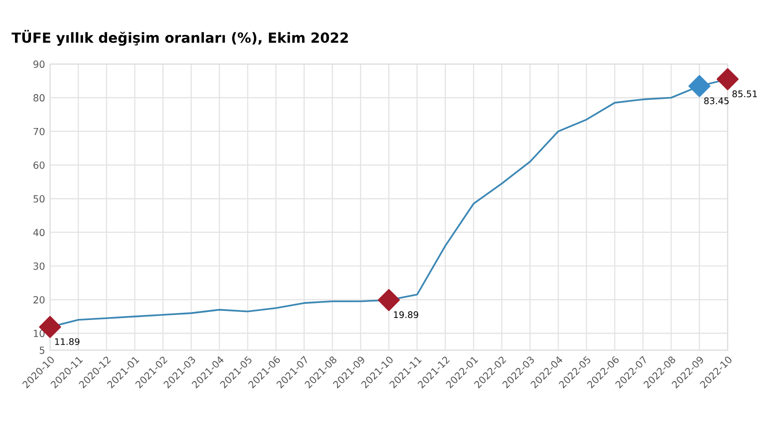 This screenshot has width=770, height=427. What do you see at coordinates (39, 132) in the screenshot?
I see `y-tick-label: 70` at bounding box center [39, 132].